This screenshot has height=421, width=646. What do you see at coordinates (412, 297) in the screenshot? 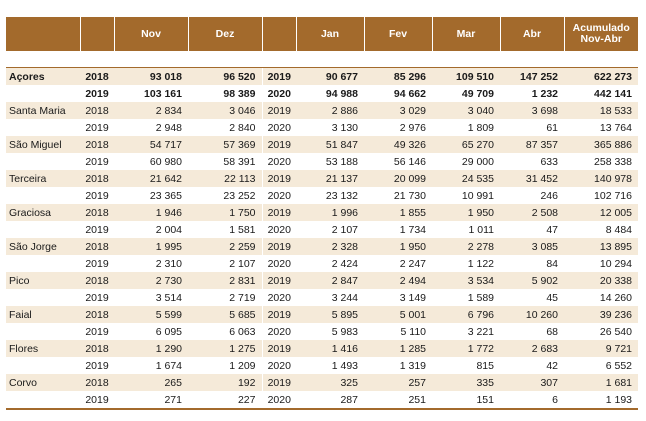
I see `fev-cell: 3 149` at bounding box center [412, 297].